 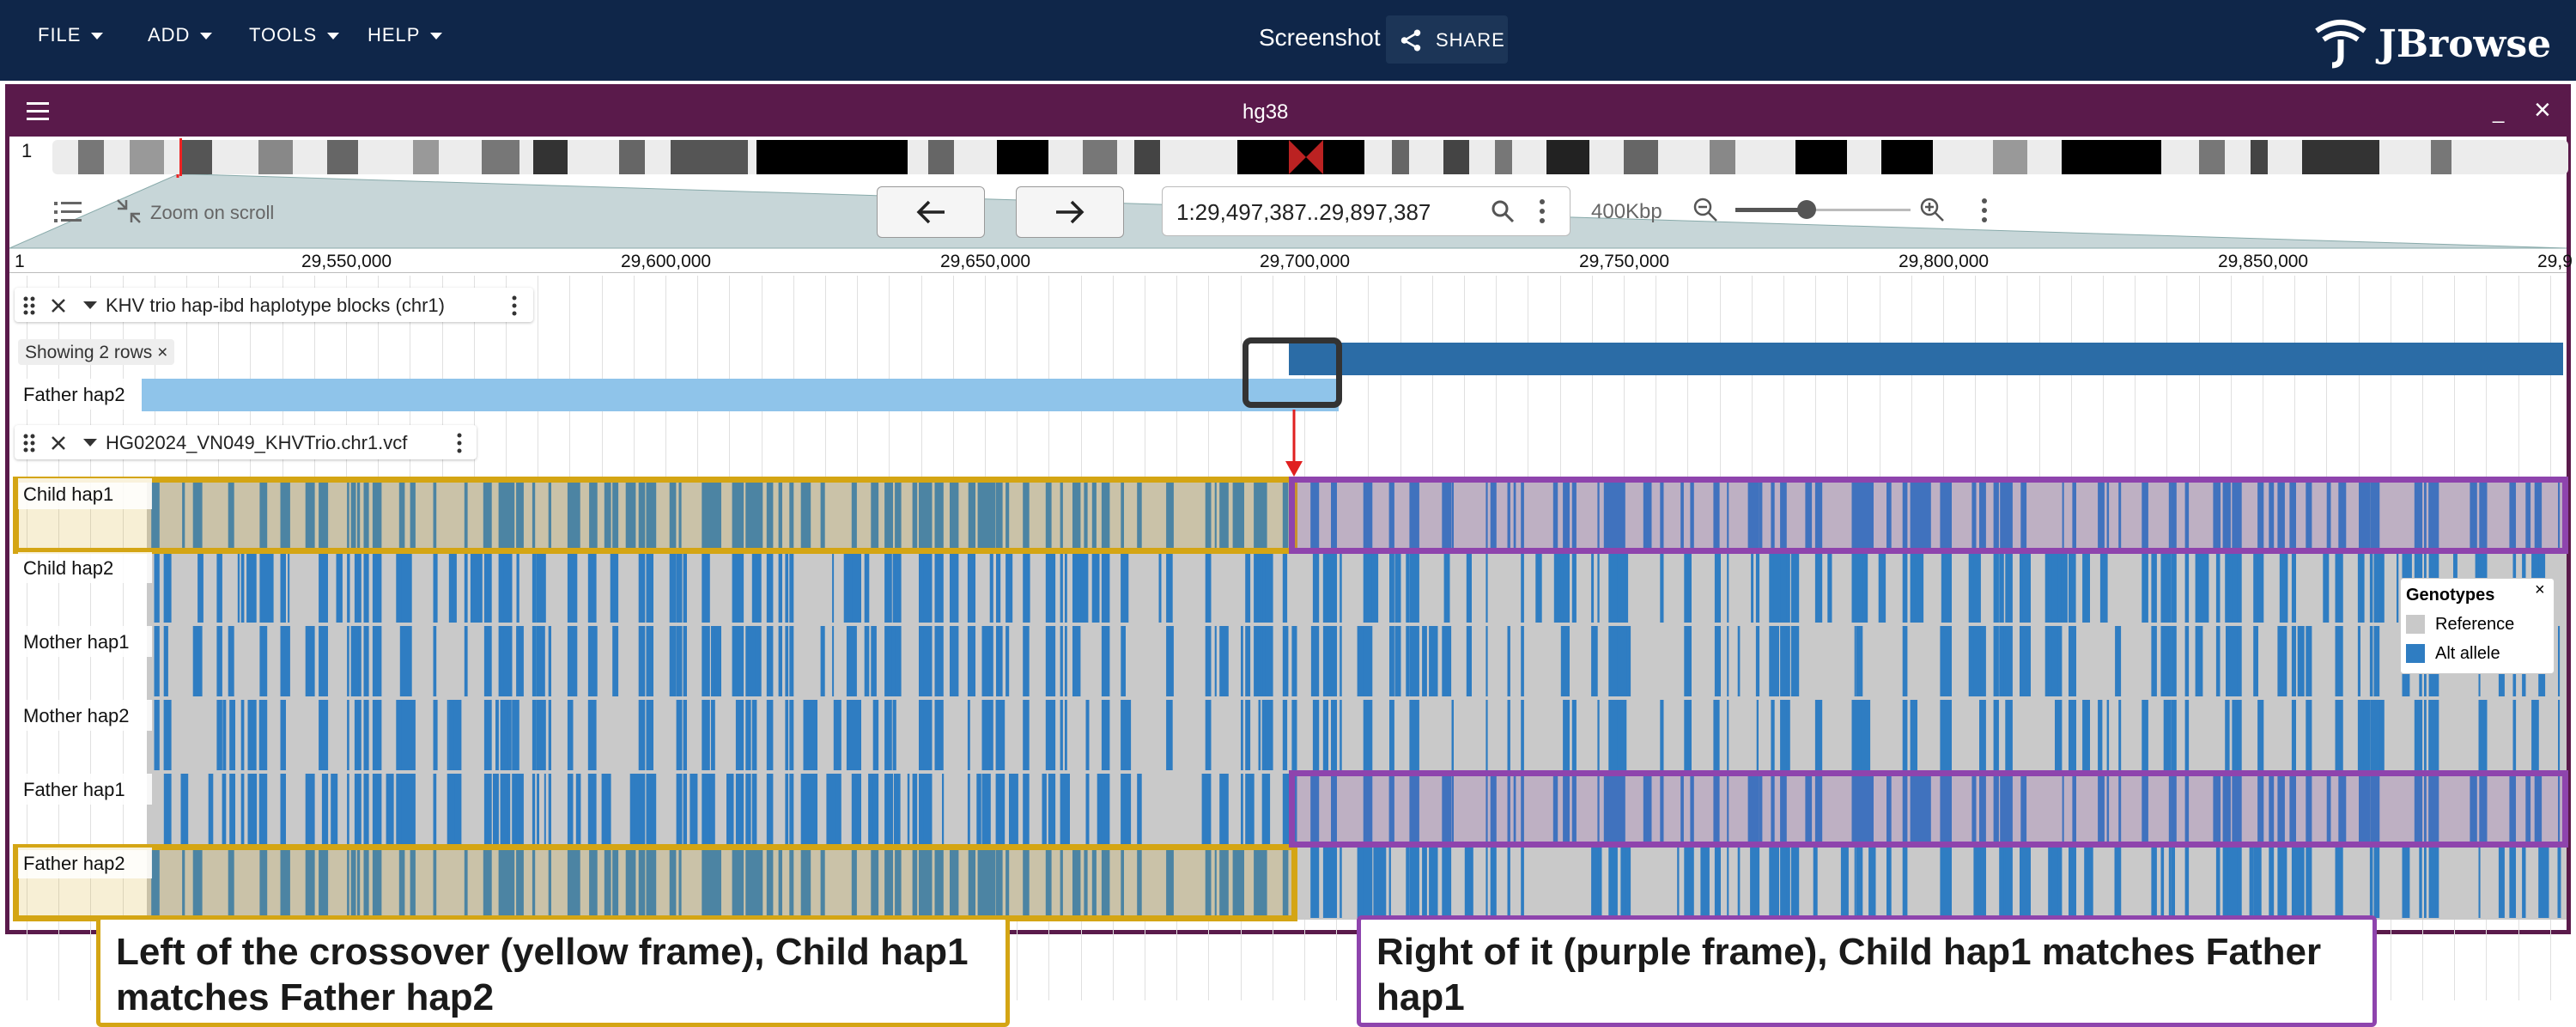 What do you see at coordinates (38, 113) in the screenshot?
I see `view-menu-icon` at bounding box center [38, 113].